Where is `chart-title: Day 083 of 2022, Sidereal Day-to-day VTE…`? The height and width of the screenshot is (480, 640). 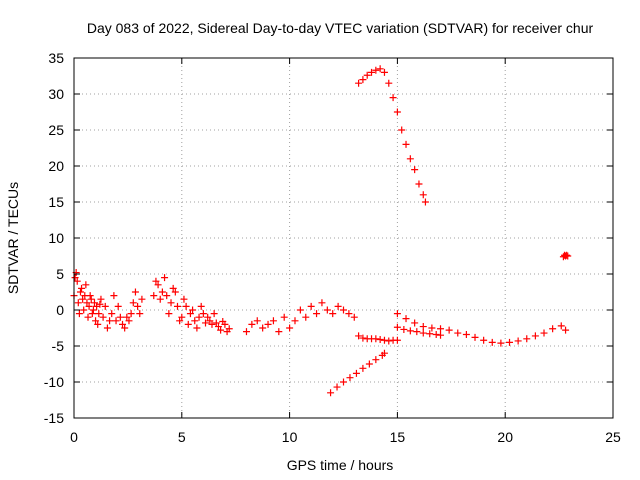 chart-title: Day 083 of 2022, Sidereal Day-to-day VTE… is located at coordinates (340, 28).